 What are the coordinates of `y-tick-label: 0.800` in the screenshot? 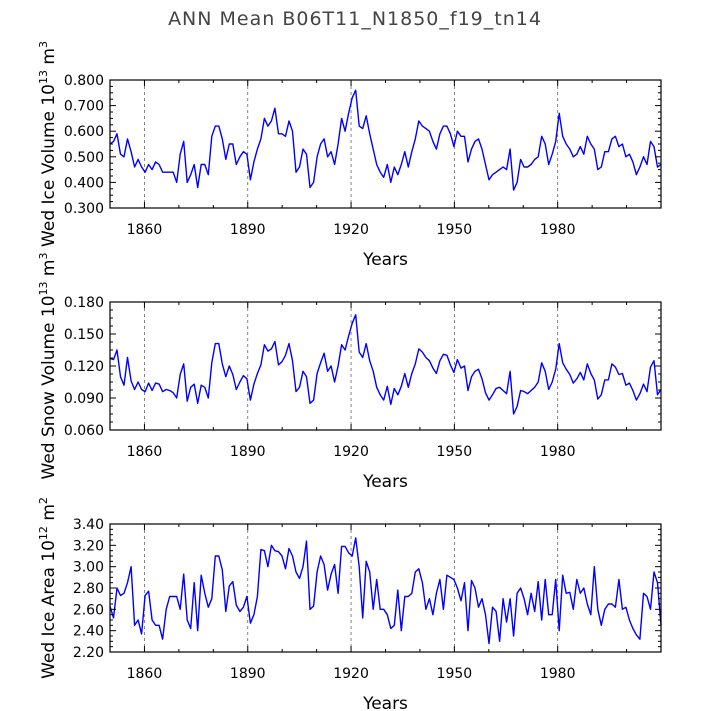 It's located at (84, 81).